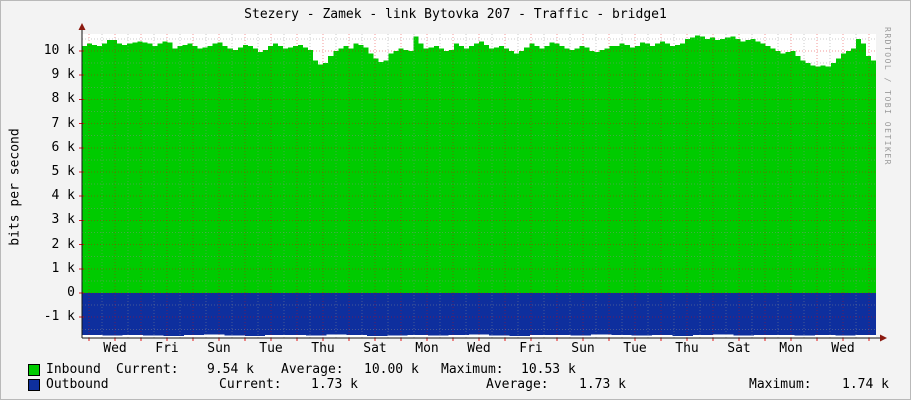  I want to click on y-axis-arrow-icon, so click(82, 26).